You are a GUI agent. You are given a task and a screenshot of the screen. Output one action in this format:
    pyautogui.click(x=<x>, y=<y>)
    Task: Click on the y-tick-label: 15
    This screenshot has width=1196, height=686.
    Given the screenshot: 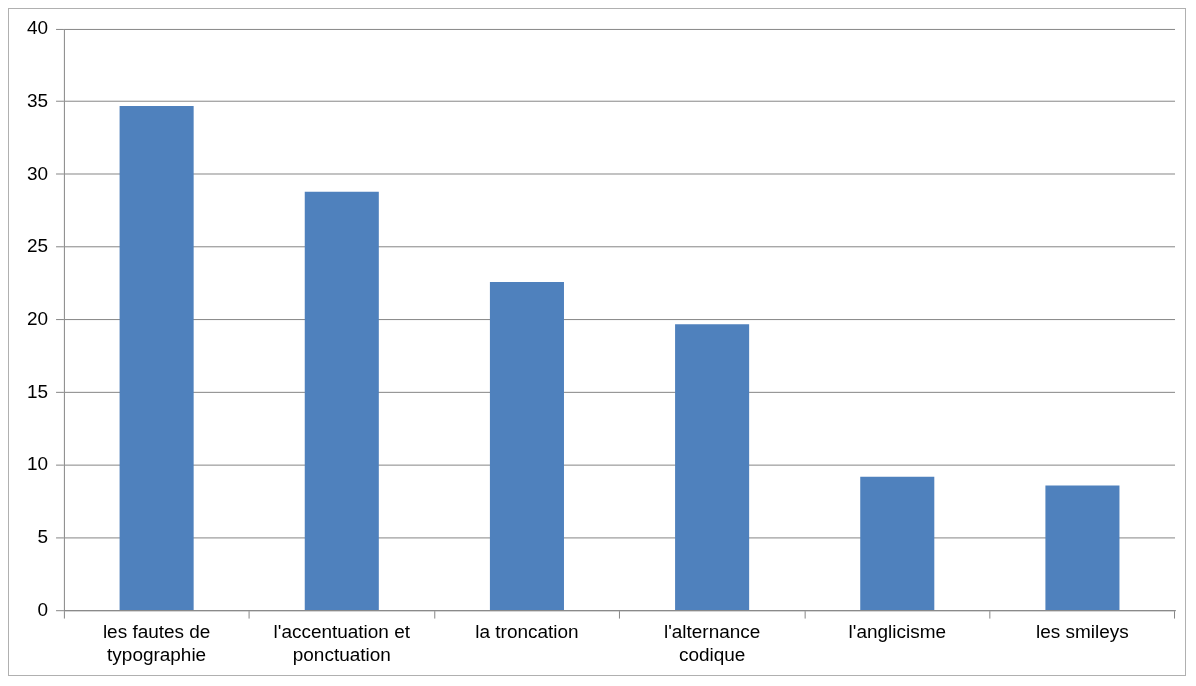 What is the action you would take?
    pyautogui.click(x=37, y=391)
    